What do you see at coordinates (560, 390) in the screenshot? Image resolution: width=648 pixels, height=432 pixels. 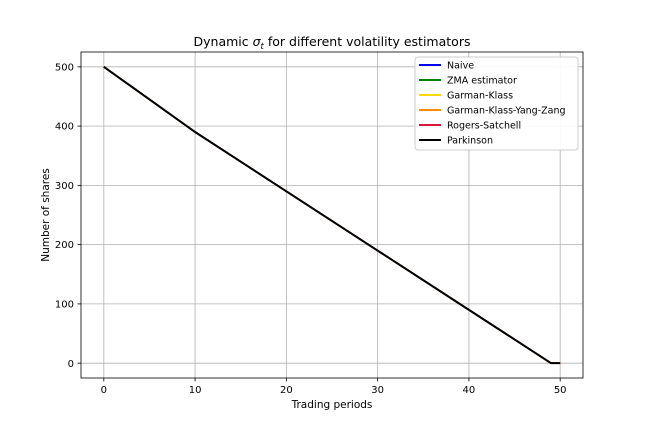 I see `x-tick-label: 50` at bounding box center [560, 390].